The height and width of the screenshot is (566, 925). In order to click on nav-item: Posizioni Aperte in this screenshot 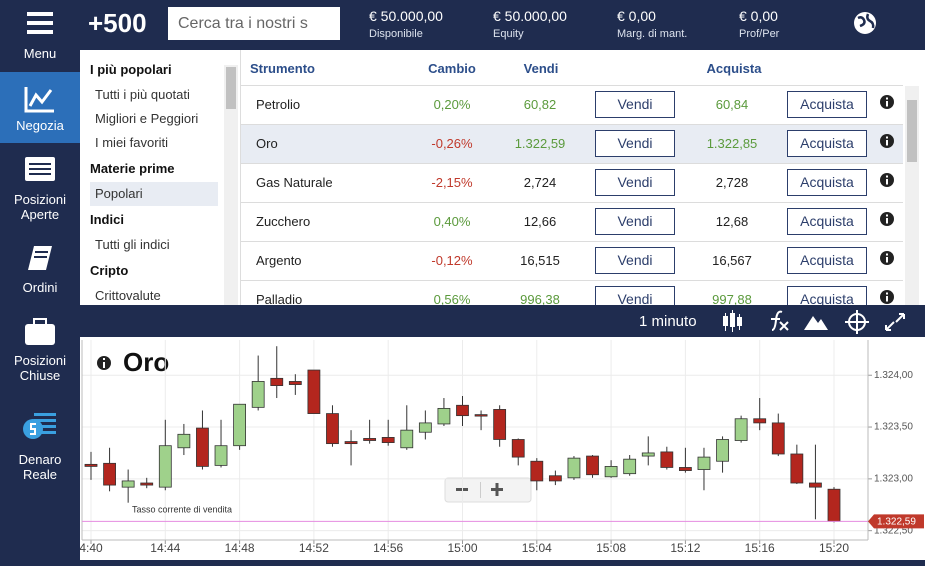, I will do `click(40, 189)`.